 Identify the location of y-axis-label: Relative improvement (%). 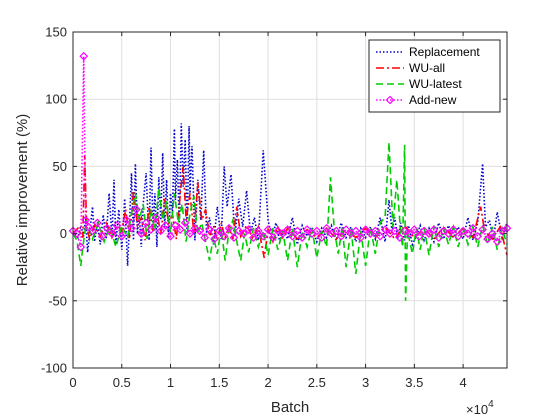
(22, 200).